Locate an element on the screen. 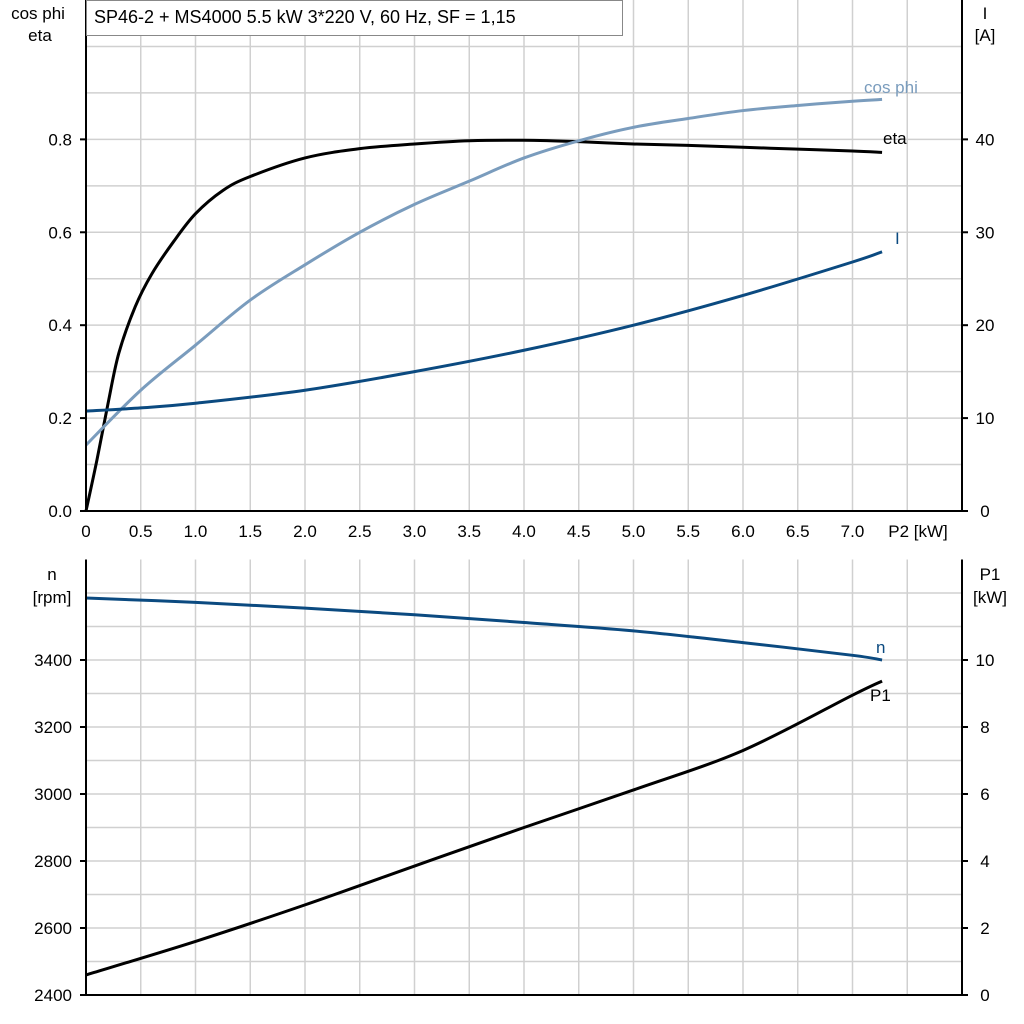 The height and width of the screenshot is (1024, 1024). y-tick-label-left: 3200 is located at coordinates (53, 727).